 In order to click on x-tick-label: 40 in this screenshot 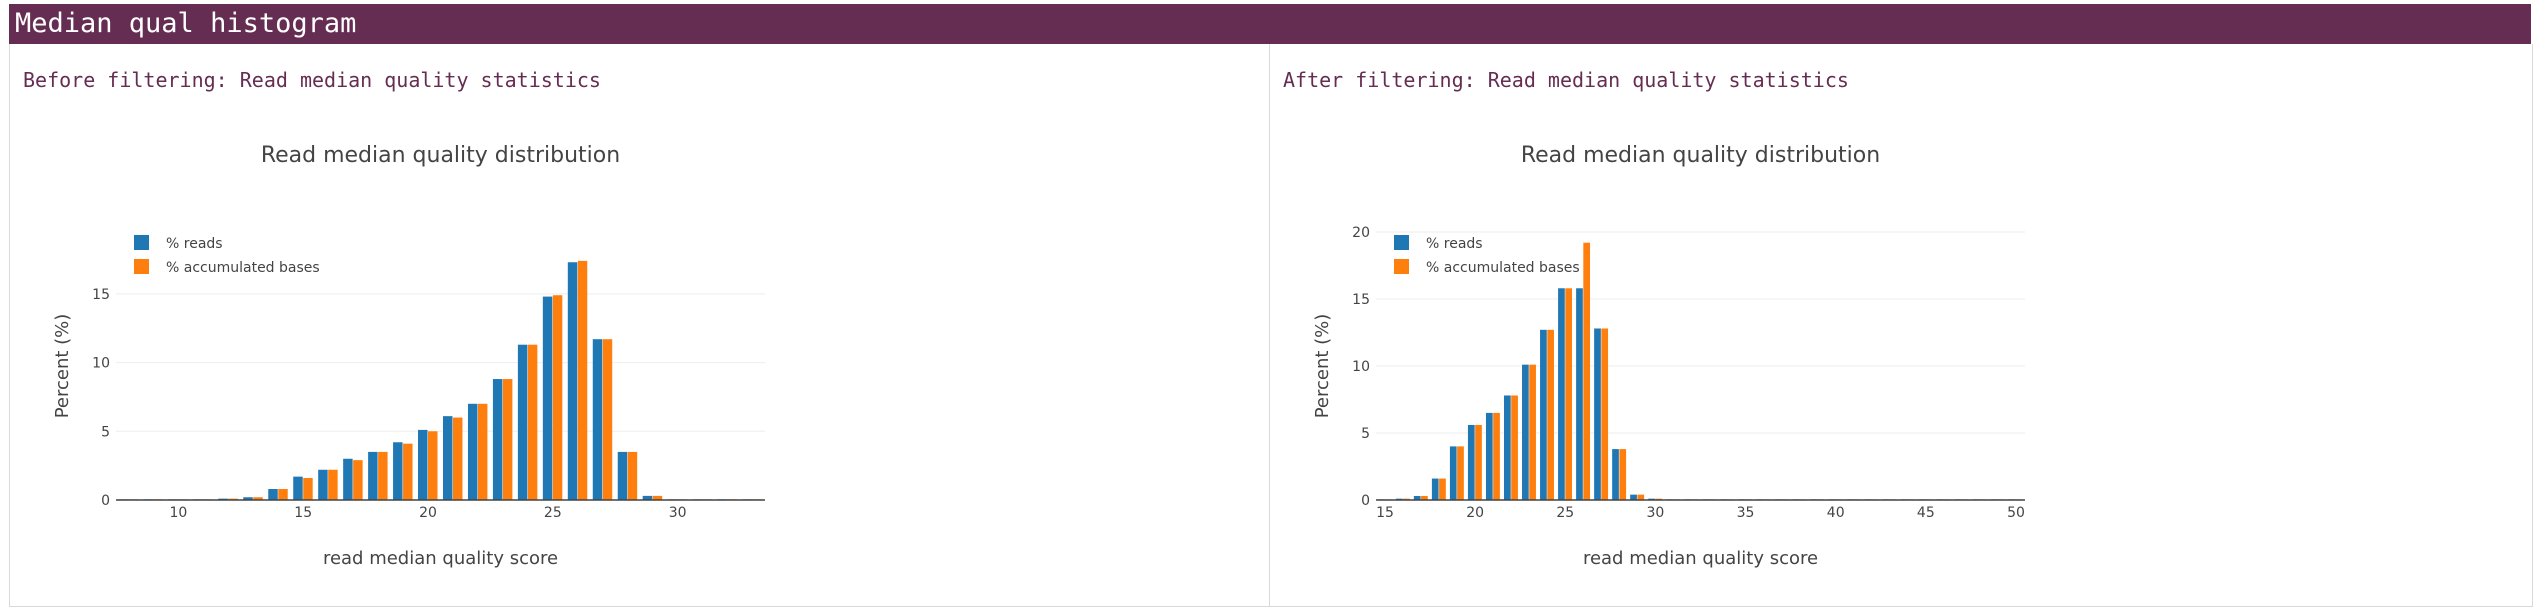, I will do `click(1836, 513)`.